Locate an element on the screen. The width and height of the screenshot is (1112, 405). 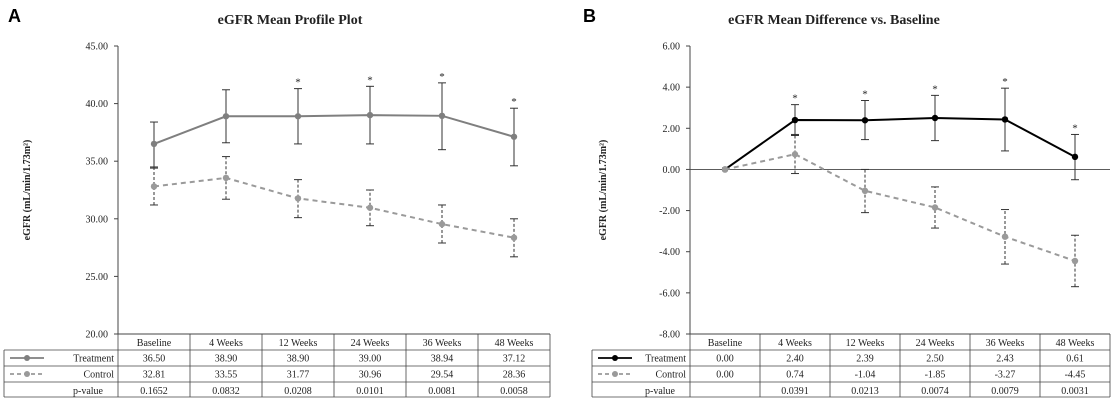
pvalue-cell: 0.1652 is located at coordinates (154, 391).